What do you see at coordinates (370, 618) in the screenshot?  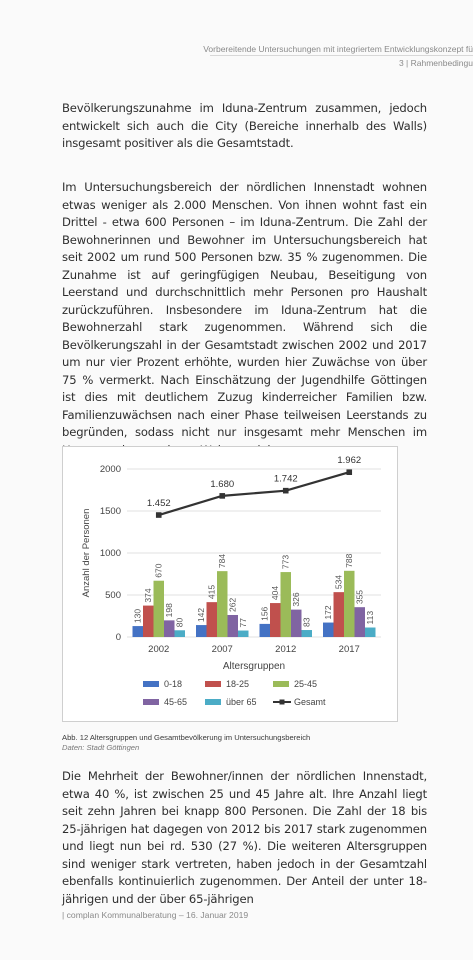 I see `bar-value-label: 113` at bounding box center [370, 618].